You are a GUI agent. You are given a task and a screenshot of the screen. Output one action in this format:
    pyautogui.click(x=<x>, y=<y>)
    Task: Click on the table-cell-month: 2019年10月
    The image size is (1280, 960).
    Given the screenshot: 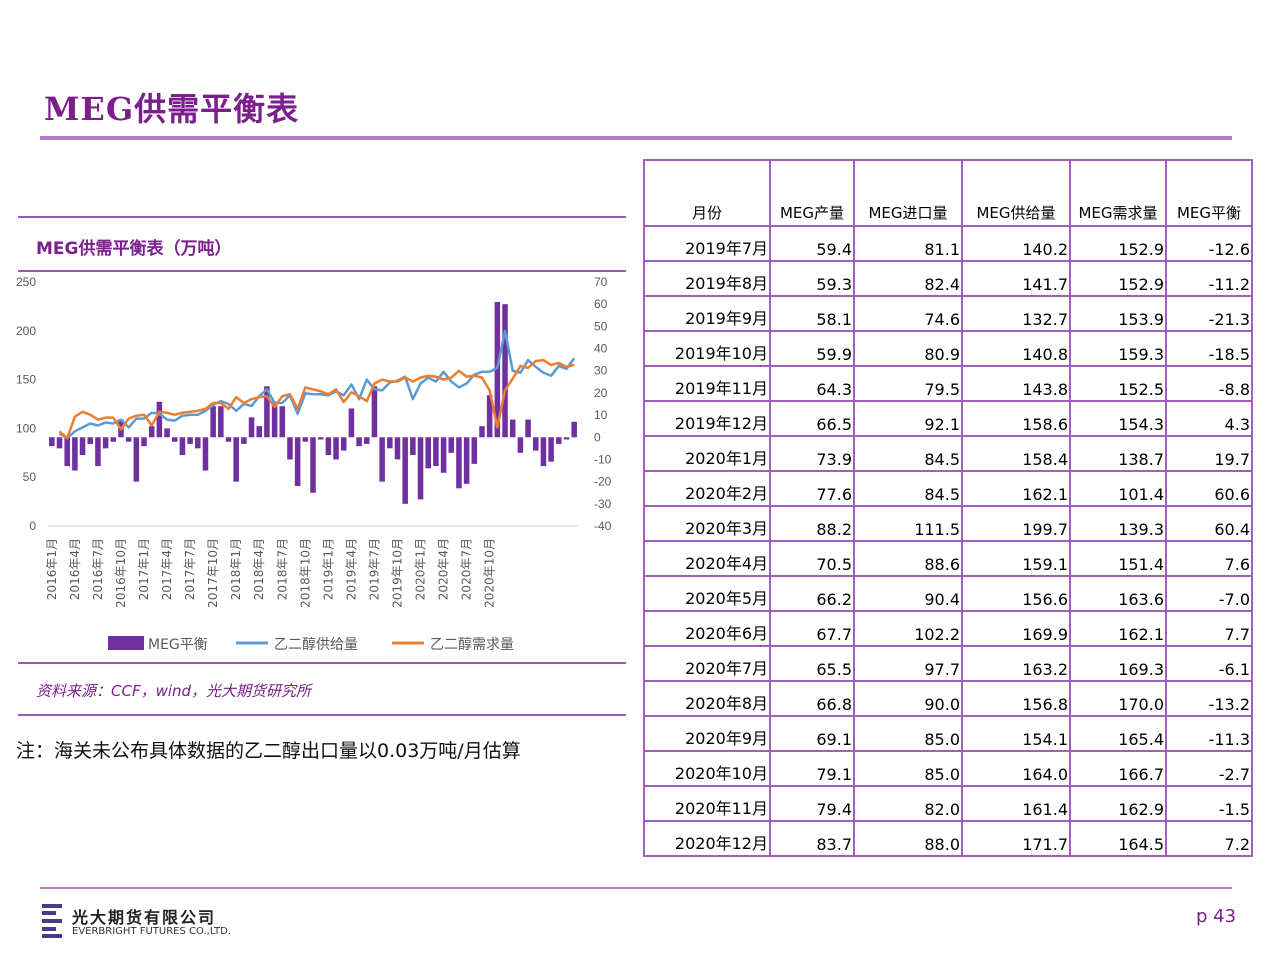 What is the action you would take?
    pyautogui.click(x=707, y=348)
    